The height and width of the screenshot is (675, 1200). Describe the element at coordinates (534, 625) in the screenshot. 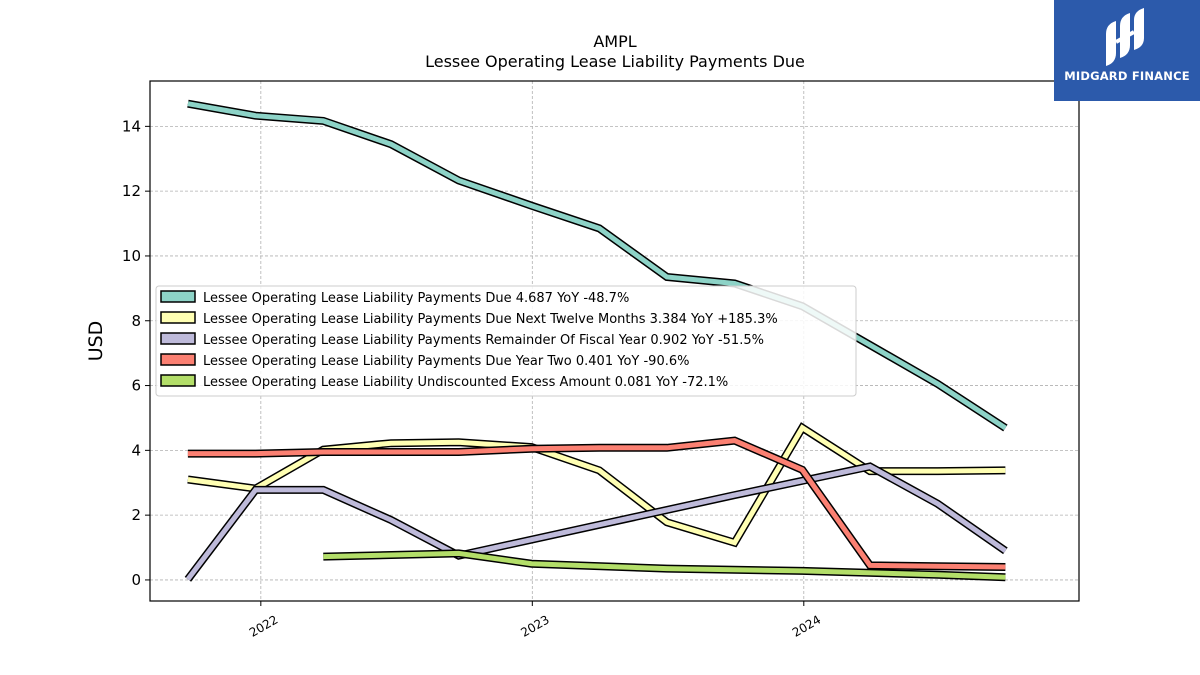

I see `x-tick-label: 2023` at that location.